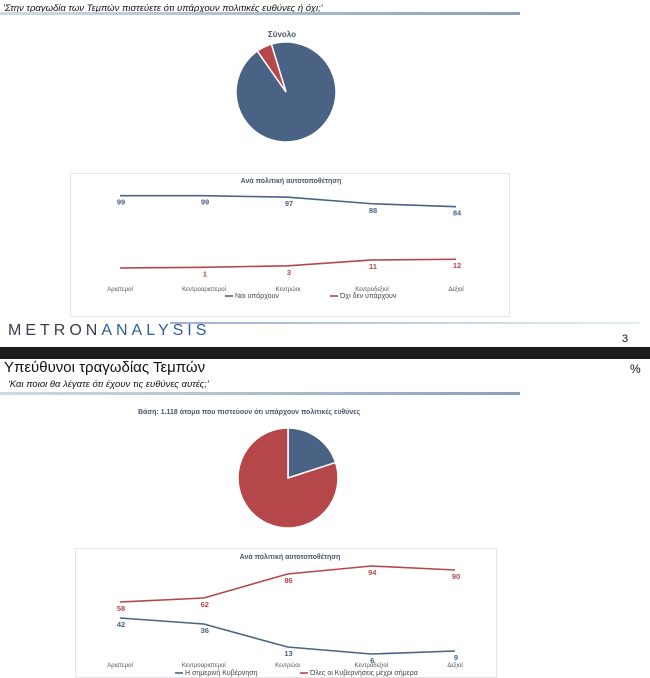 Image resolution: width=650 pixels, height=678 pixels. Describe the element at coordinates (121, 624) in the screenshot. I see `data-label: 42` at that location.